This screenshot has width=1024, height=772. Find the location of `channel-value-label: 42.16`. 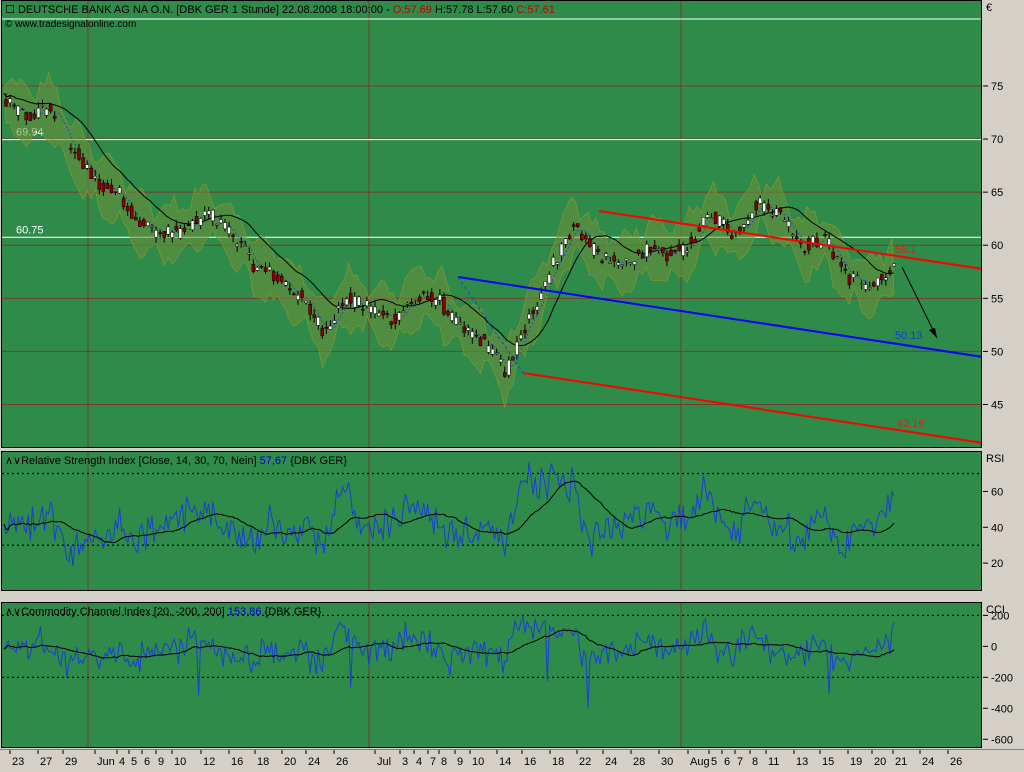

channel-value-label: 42.16 is located at coordinates (911, 424).